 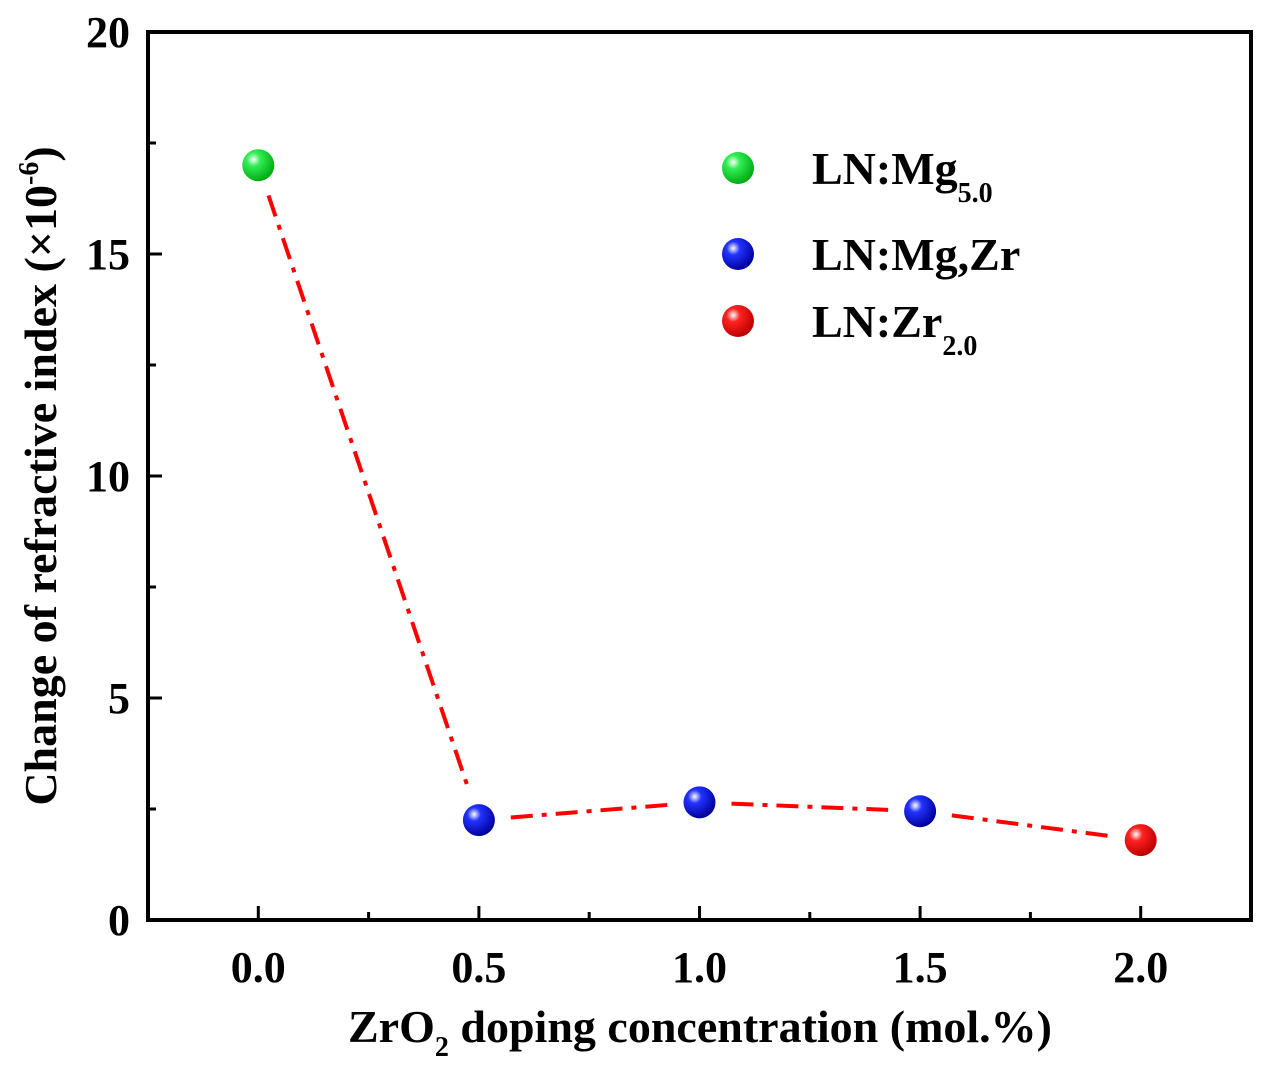 What do you see at coordinates (700, 1032) in the screenshot?
I see `x-axis-label: ZrO2 doping concentration (mol.%)` at bounding box center [700, 1032].